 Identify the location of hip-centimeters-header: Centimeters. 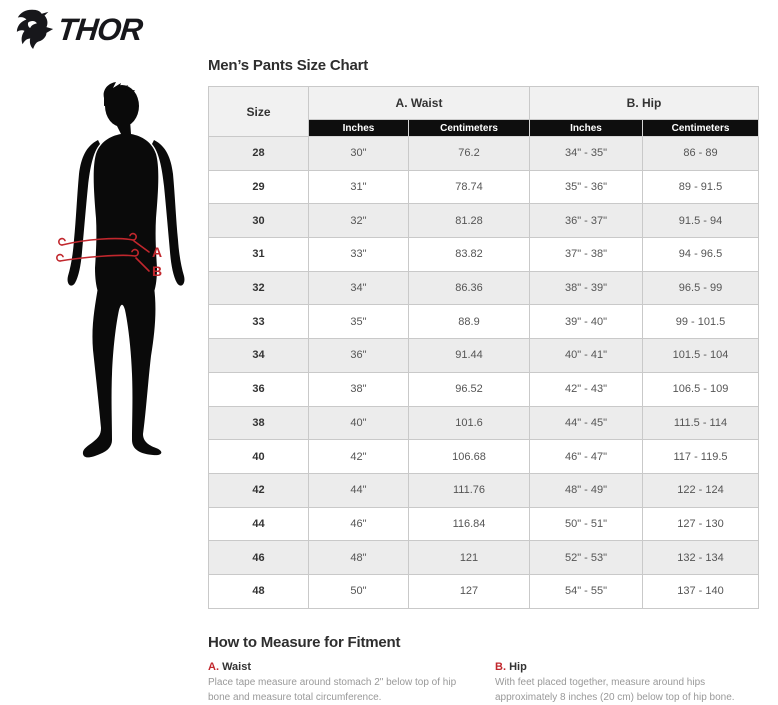
(700, 128).